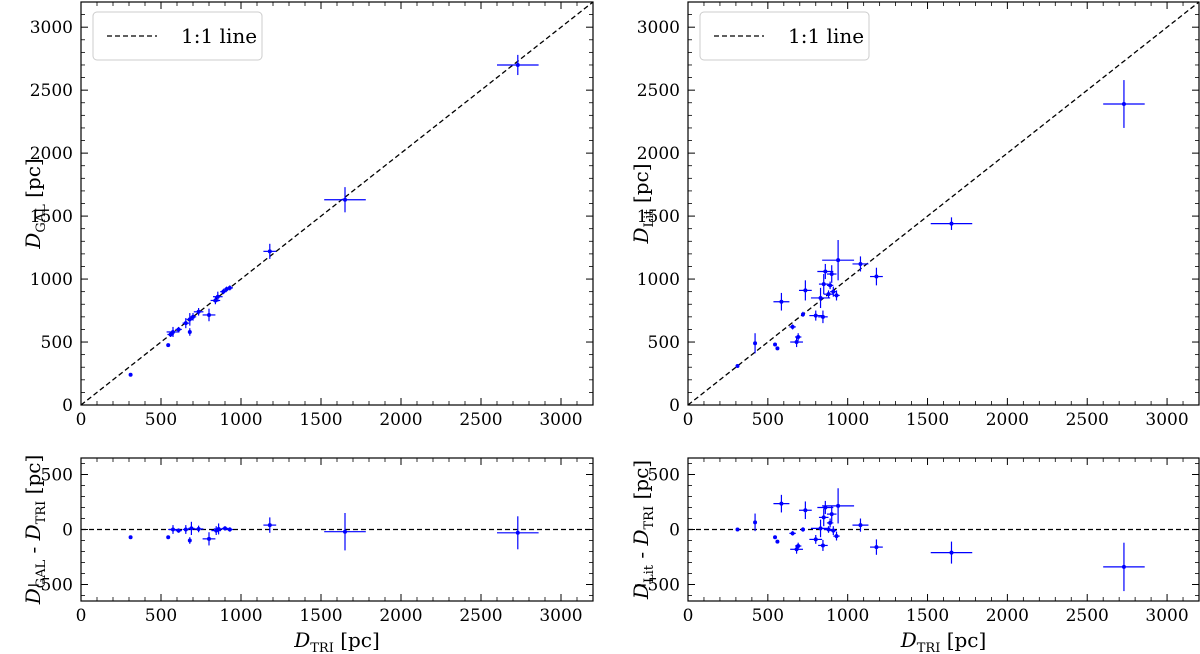 The height and width of the screenshot is (654, 1200). Describe the element at coordinates (943, 641) in the screenshot. I see `x-axis-label: DTRI [pc]` at that location.